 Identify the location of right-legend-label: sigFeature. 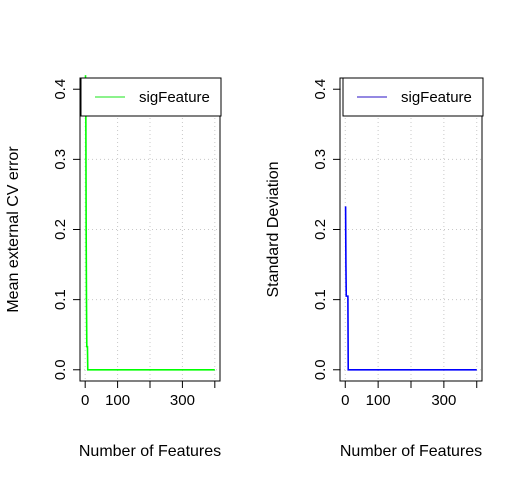
(436, 97).